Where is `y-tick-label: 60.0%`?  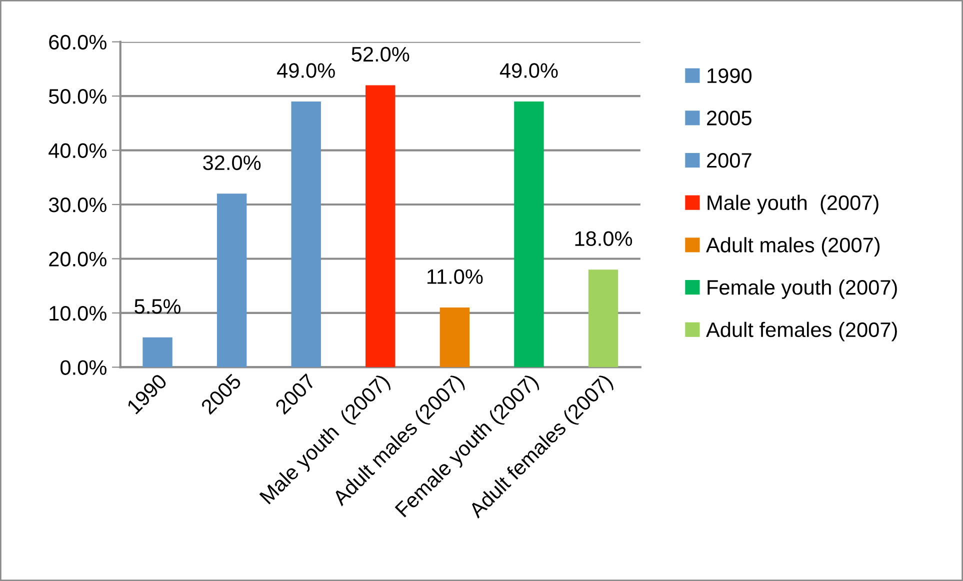
y-tick-label: 60.0% is located at coordinates (77, 42).